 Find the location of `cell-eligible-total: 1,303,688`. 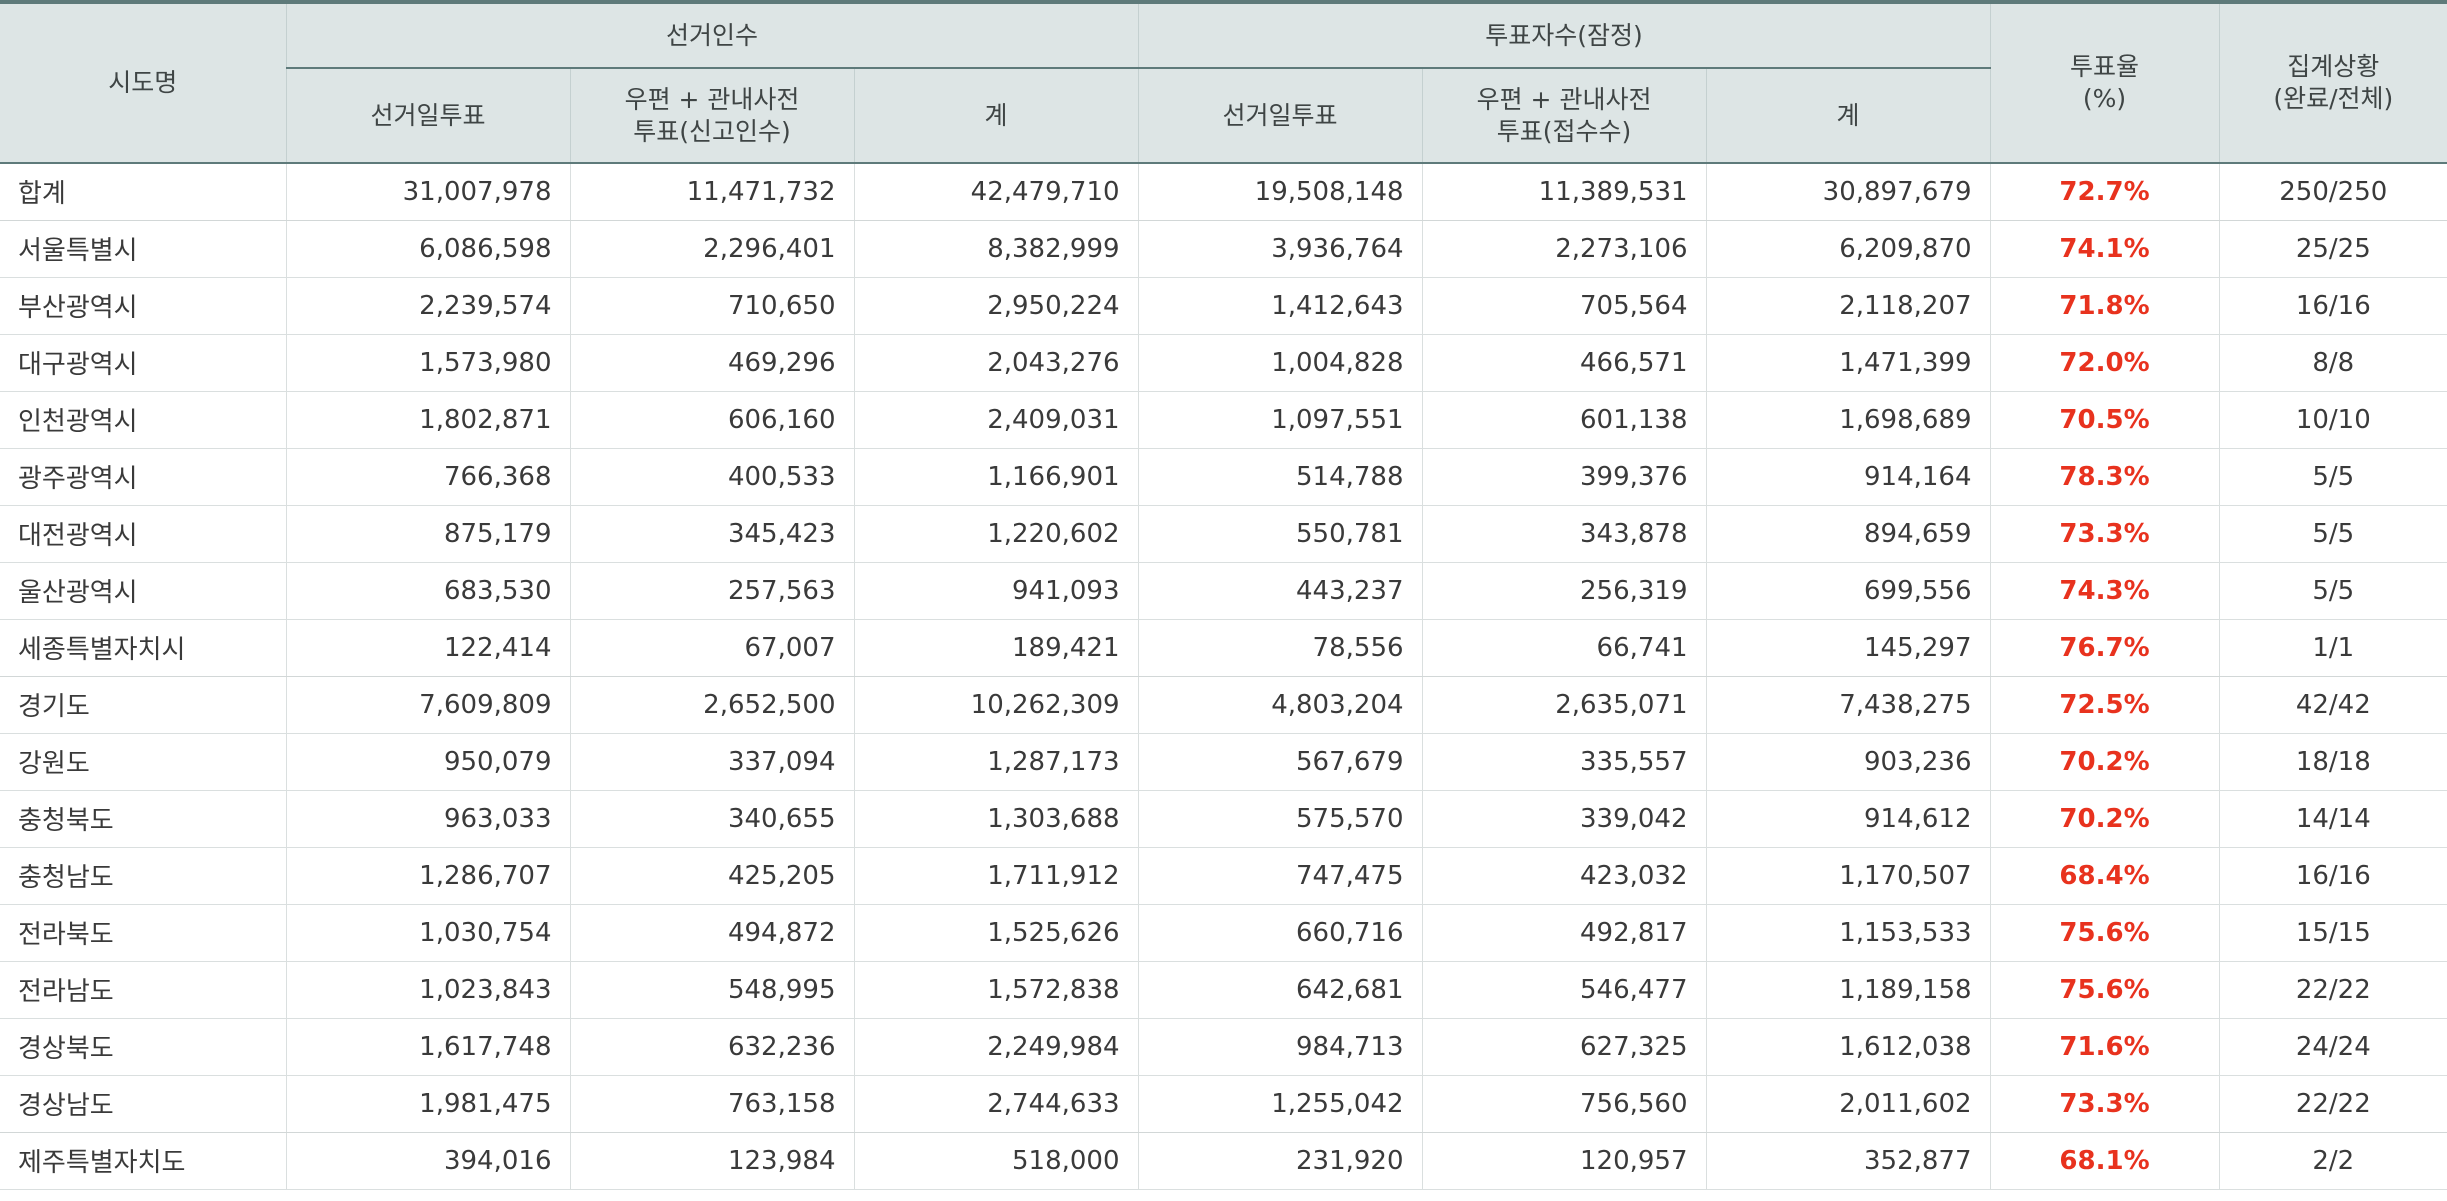

cell-eligible-total: 1,303,688 is located at coordinates (996, 819).